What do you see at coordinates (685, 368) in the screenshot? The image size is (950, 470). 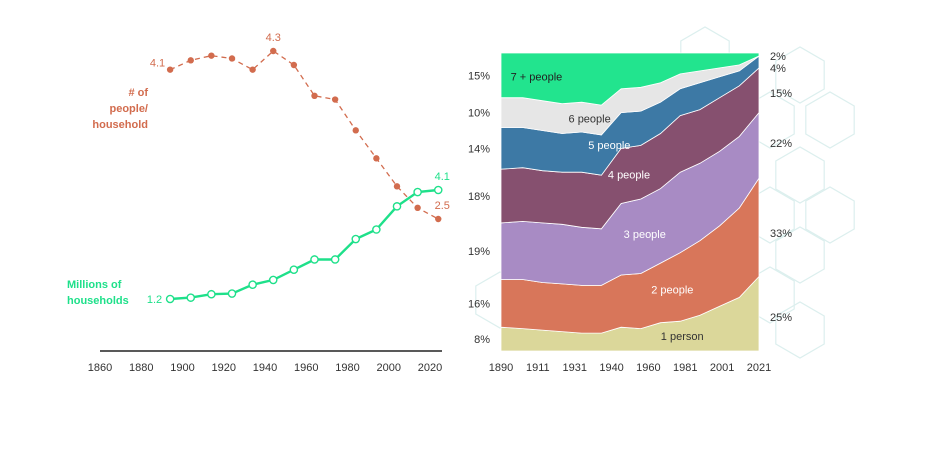 I see `x-tick-label: 1981` at bounding box center [685, 368].